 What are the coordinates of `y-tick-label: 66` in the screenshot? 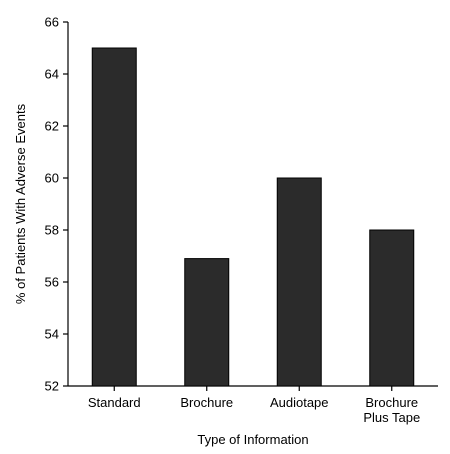 It's located at (52, 22).